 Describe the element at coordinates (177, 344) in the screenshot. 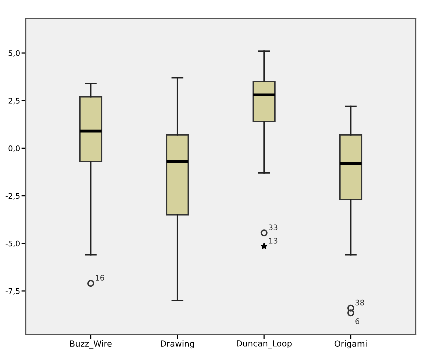

I see `x-tick-label: Drawing` at that location.